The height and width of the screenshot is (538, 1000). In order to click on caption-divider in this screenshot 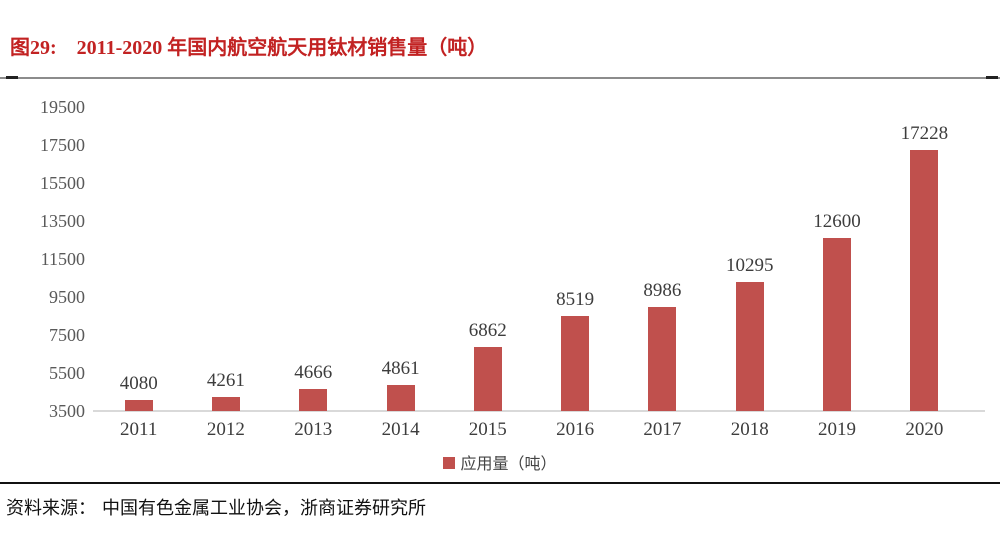, I will do `click(500, 77)`.